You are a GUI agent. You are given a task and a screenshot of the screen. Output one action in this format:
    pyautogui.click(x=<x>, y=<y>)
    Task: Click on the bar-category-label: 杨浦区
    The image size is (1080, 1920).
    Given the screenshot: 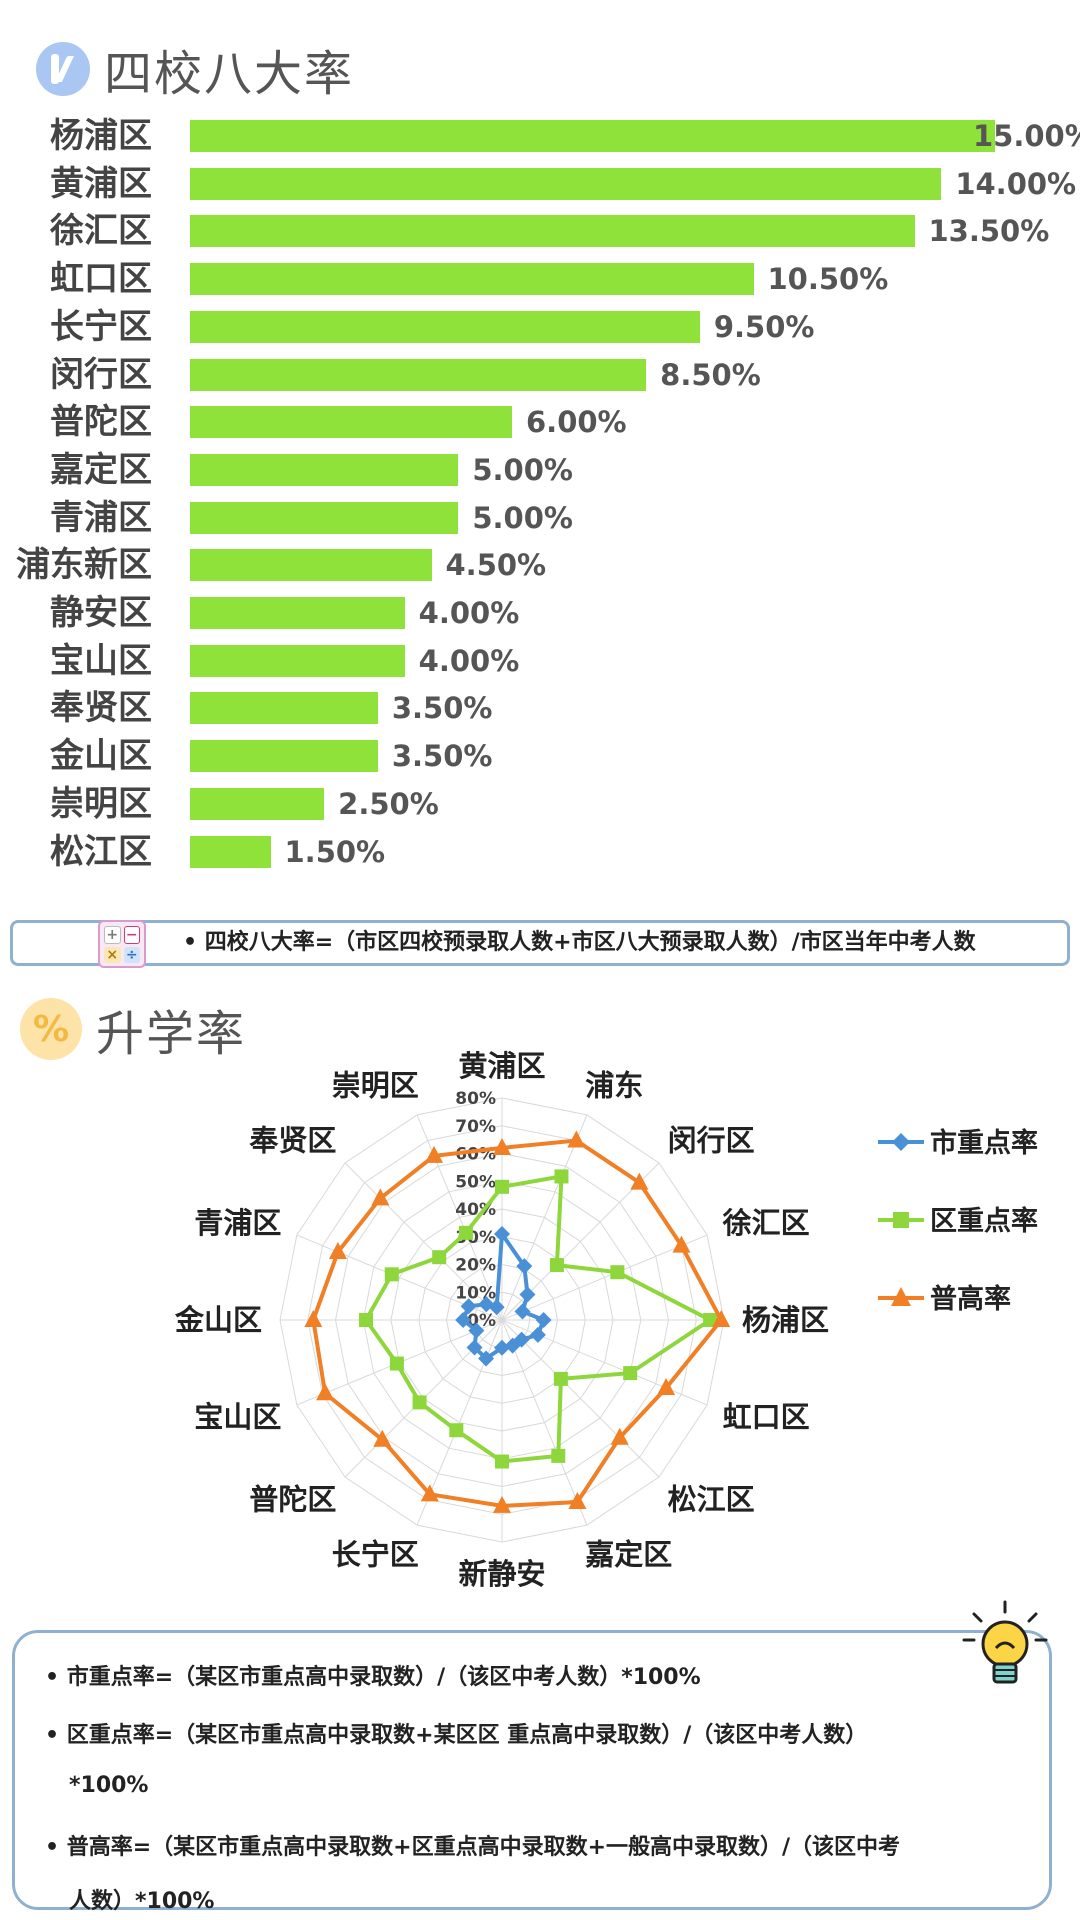 What is the action you would take?
    pyautogui.click(x=101, y=136)
    